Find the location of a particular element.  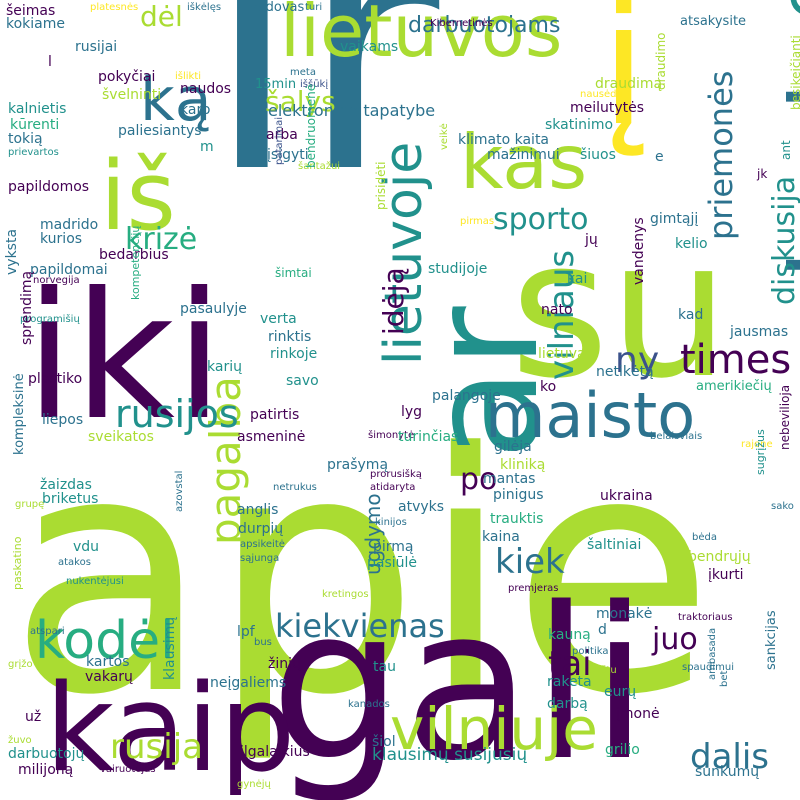

word-atidaryta: atidarytа is located at coordinates (393, 487).